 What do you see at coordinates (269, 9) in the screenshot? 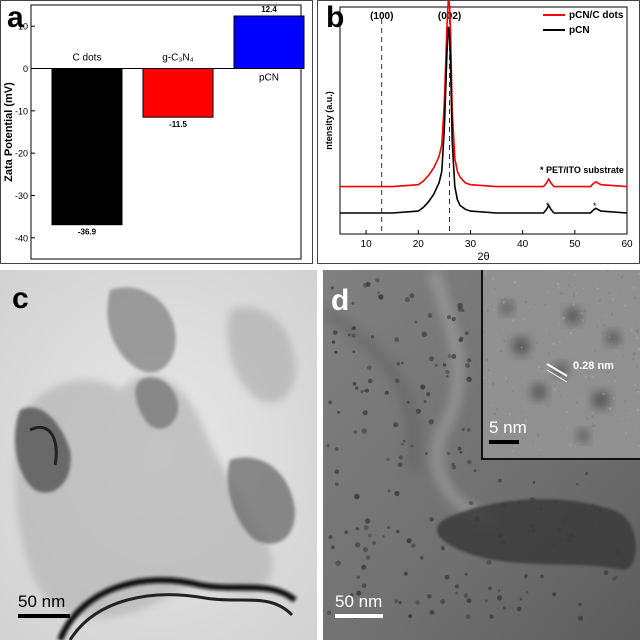
I see `value-label: 12.4` at bounding box center [269, 9].